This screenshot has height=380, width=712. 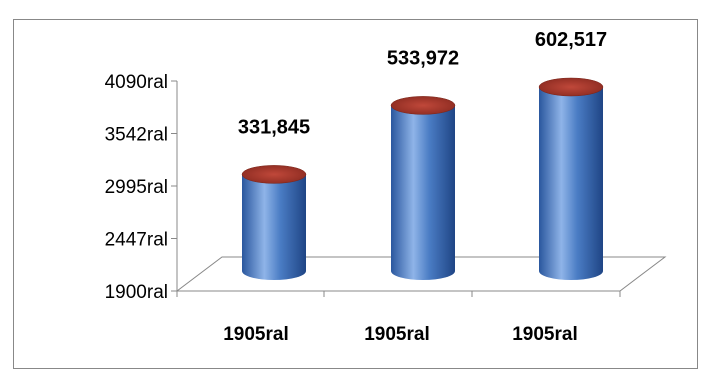 I want to click on y-tick-label: 4090ral, so click(x=136, y=82).